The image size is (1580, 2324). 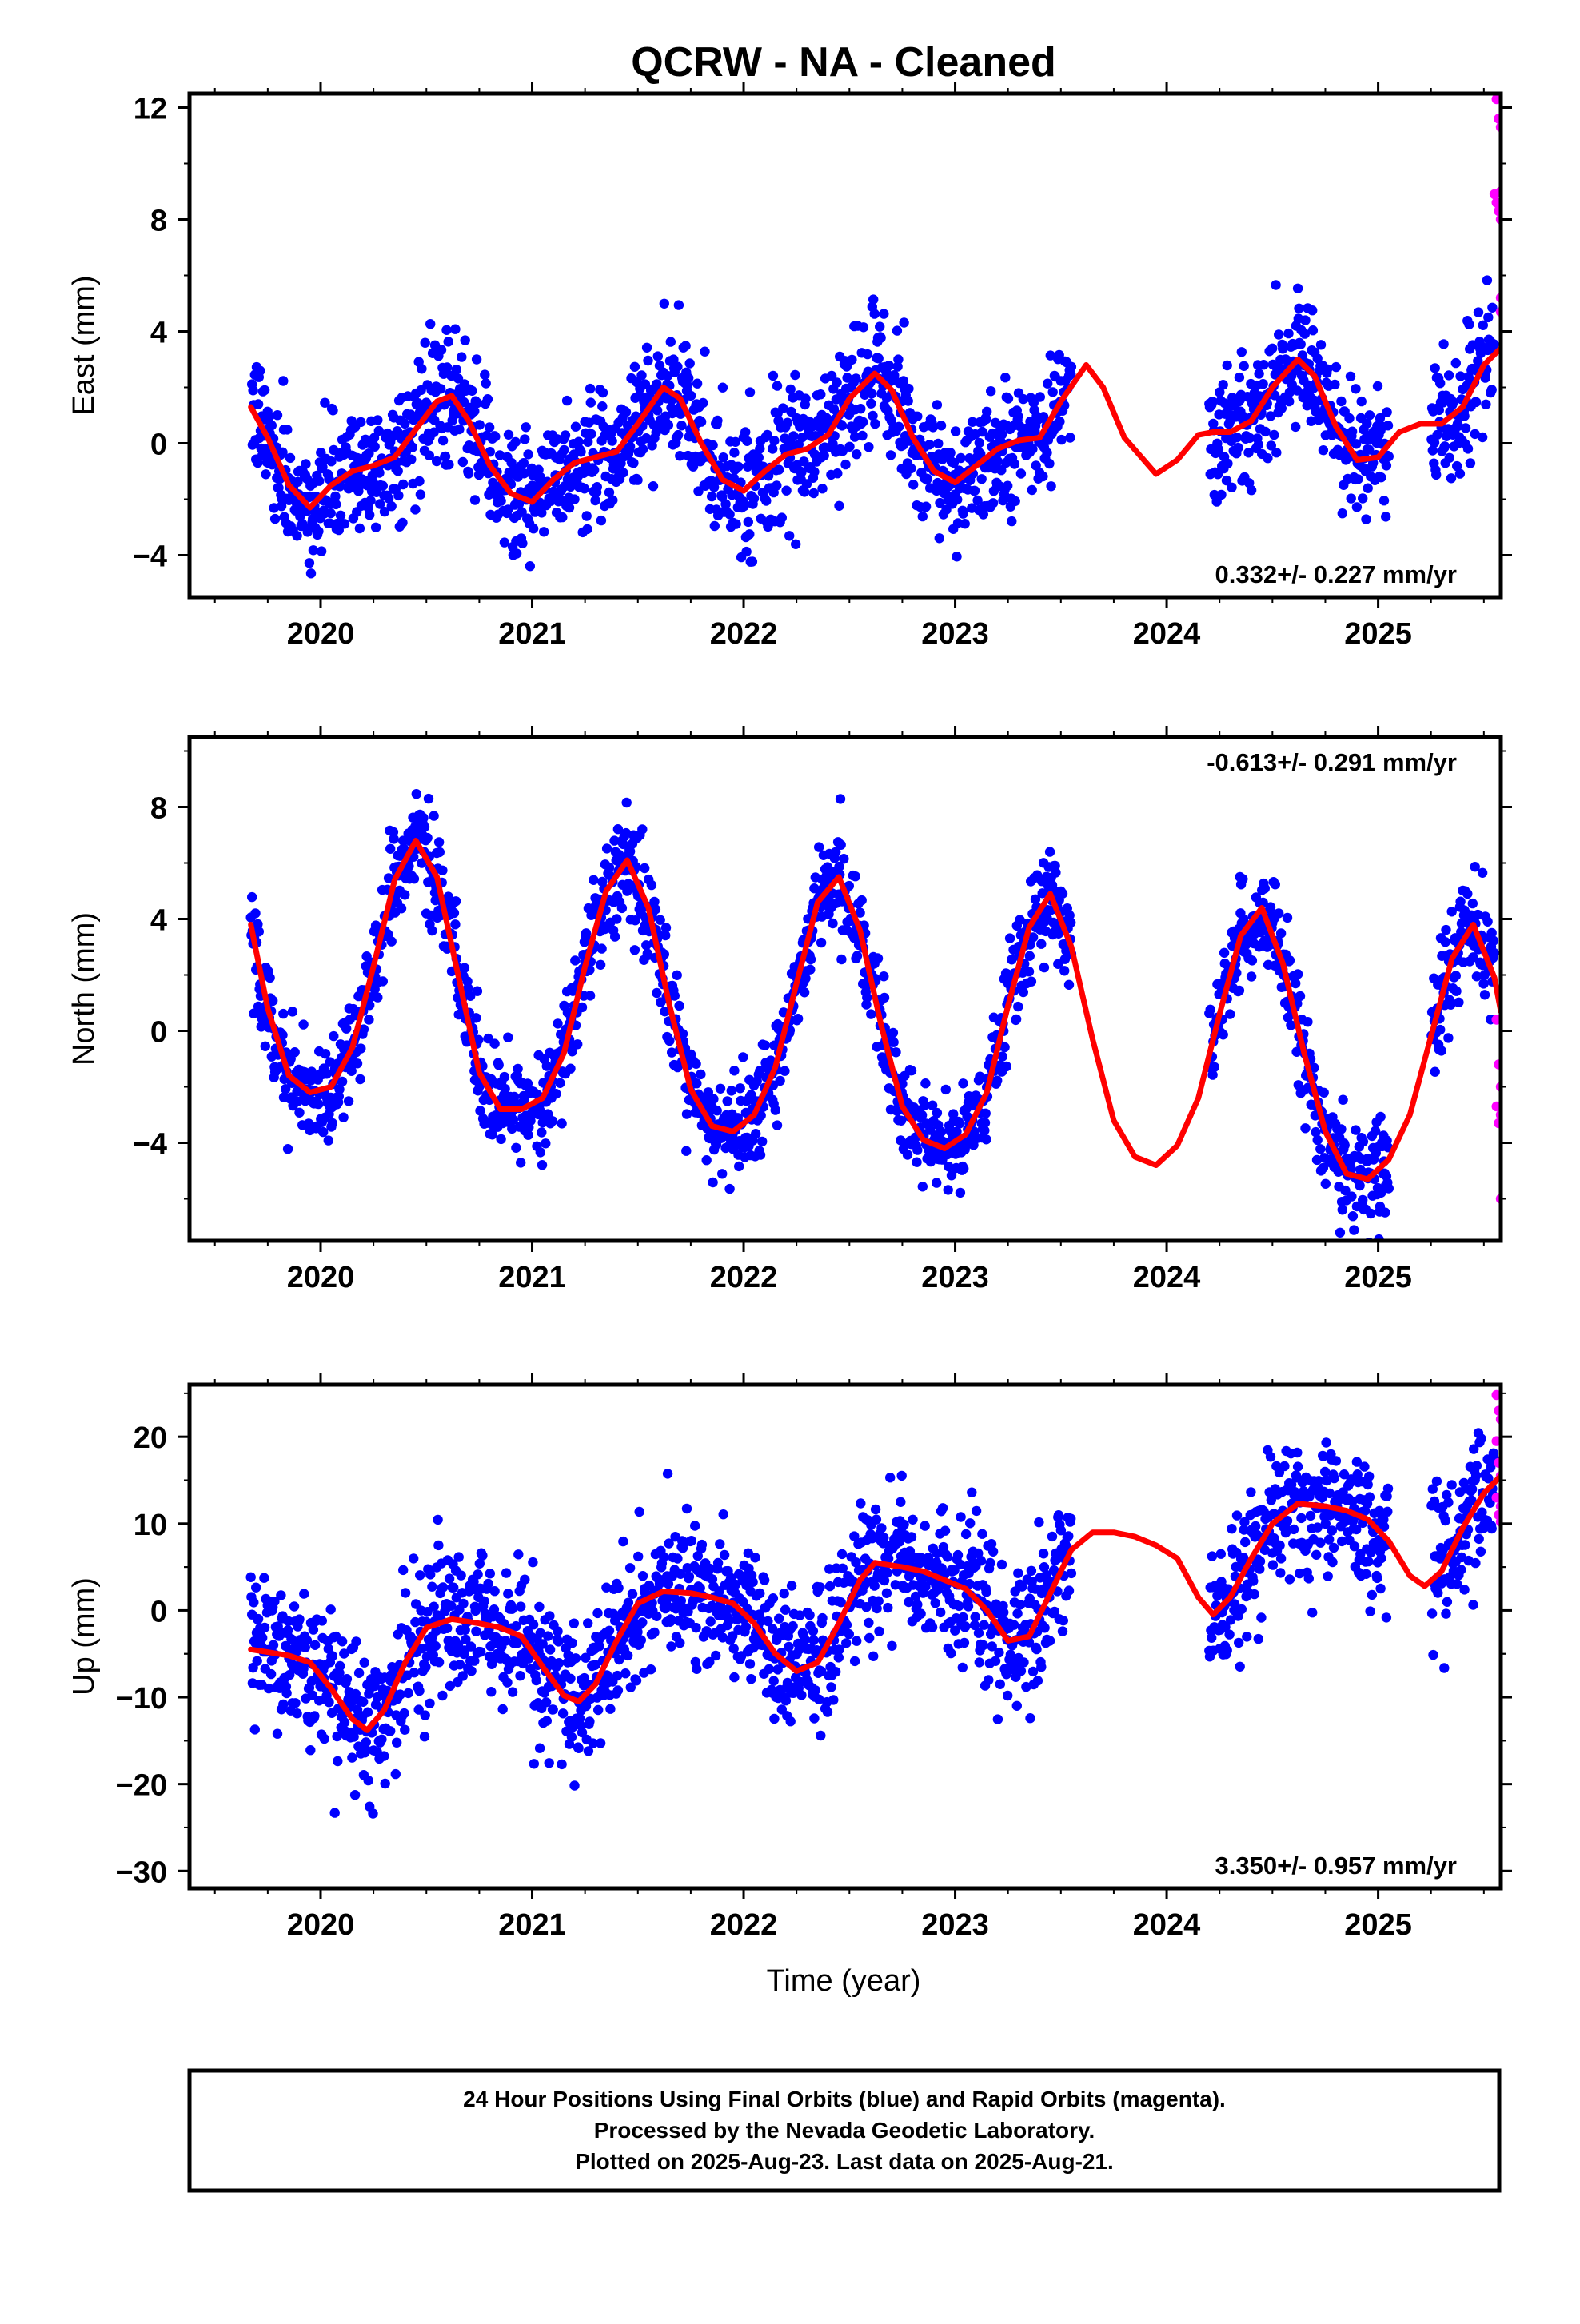 What do you see at coordinates (1499, 1109) in the screenshot?
I see `rapid-points` at bounding box center [1499, 1109].